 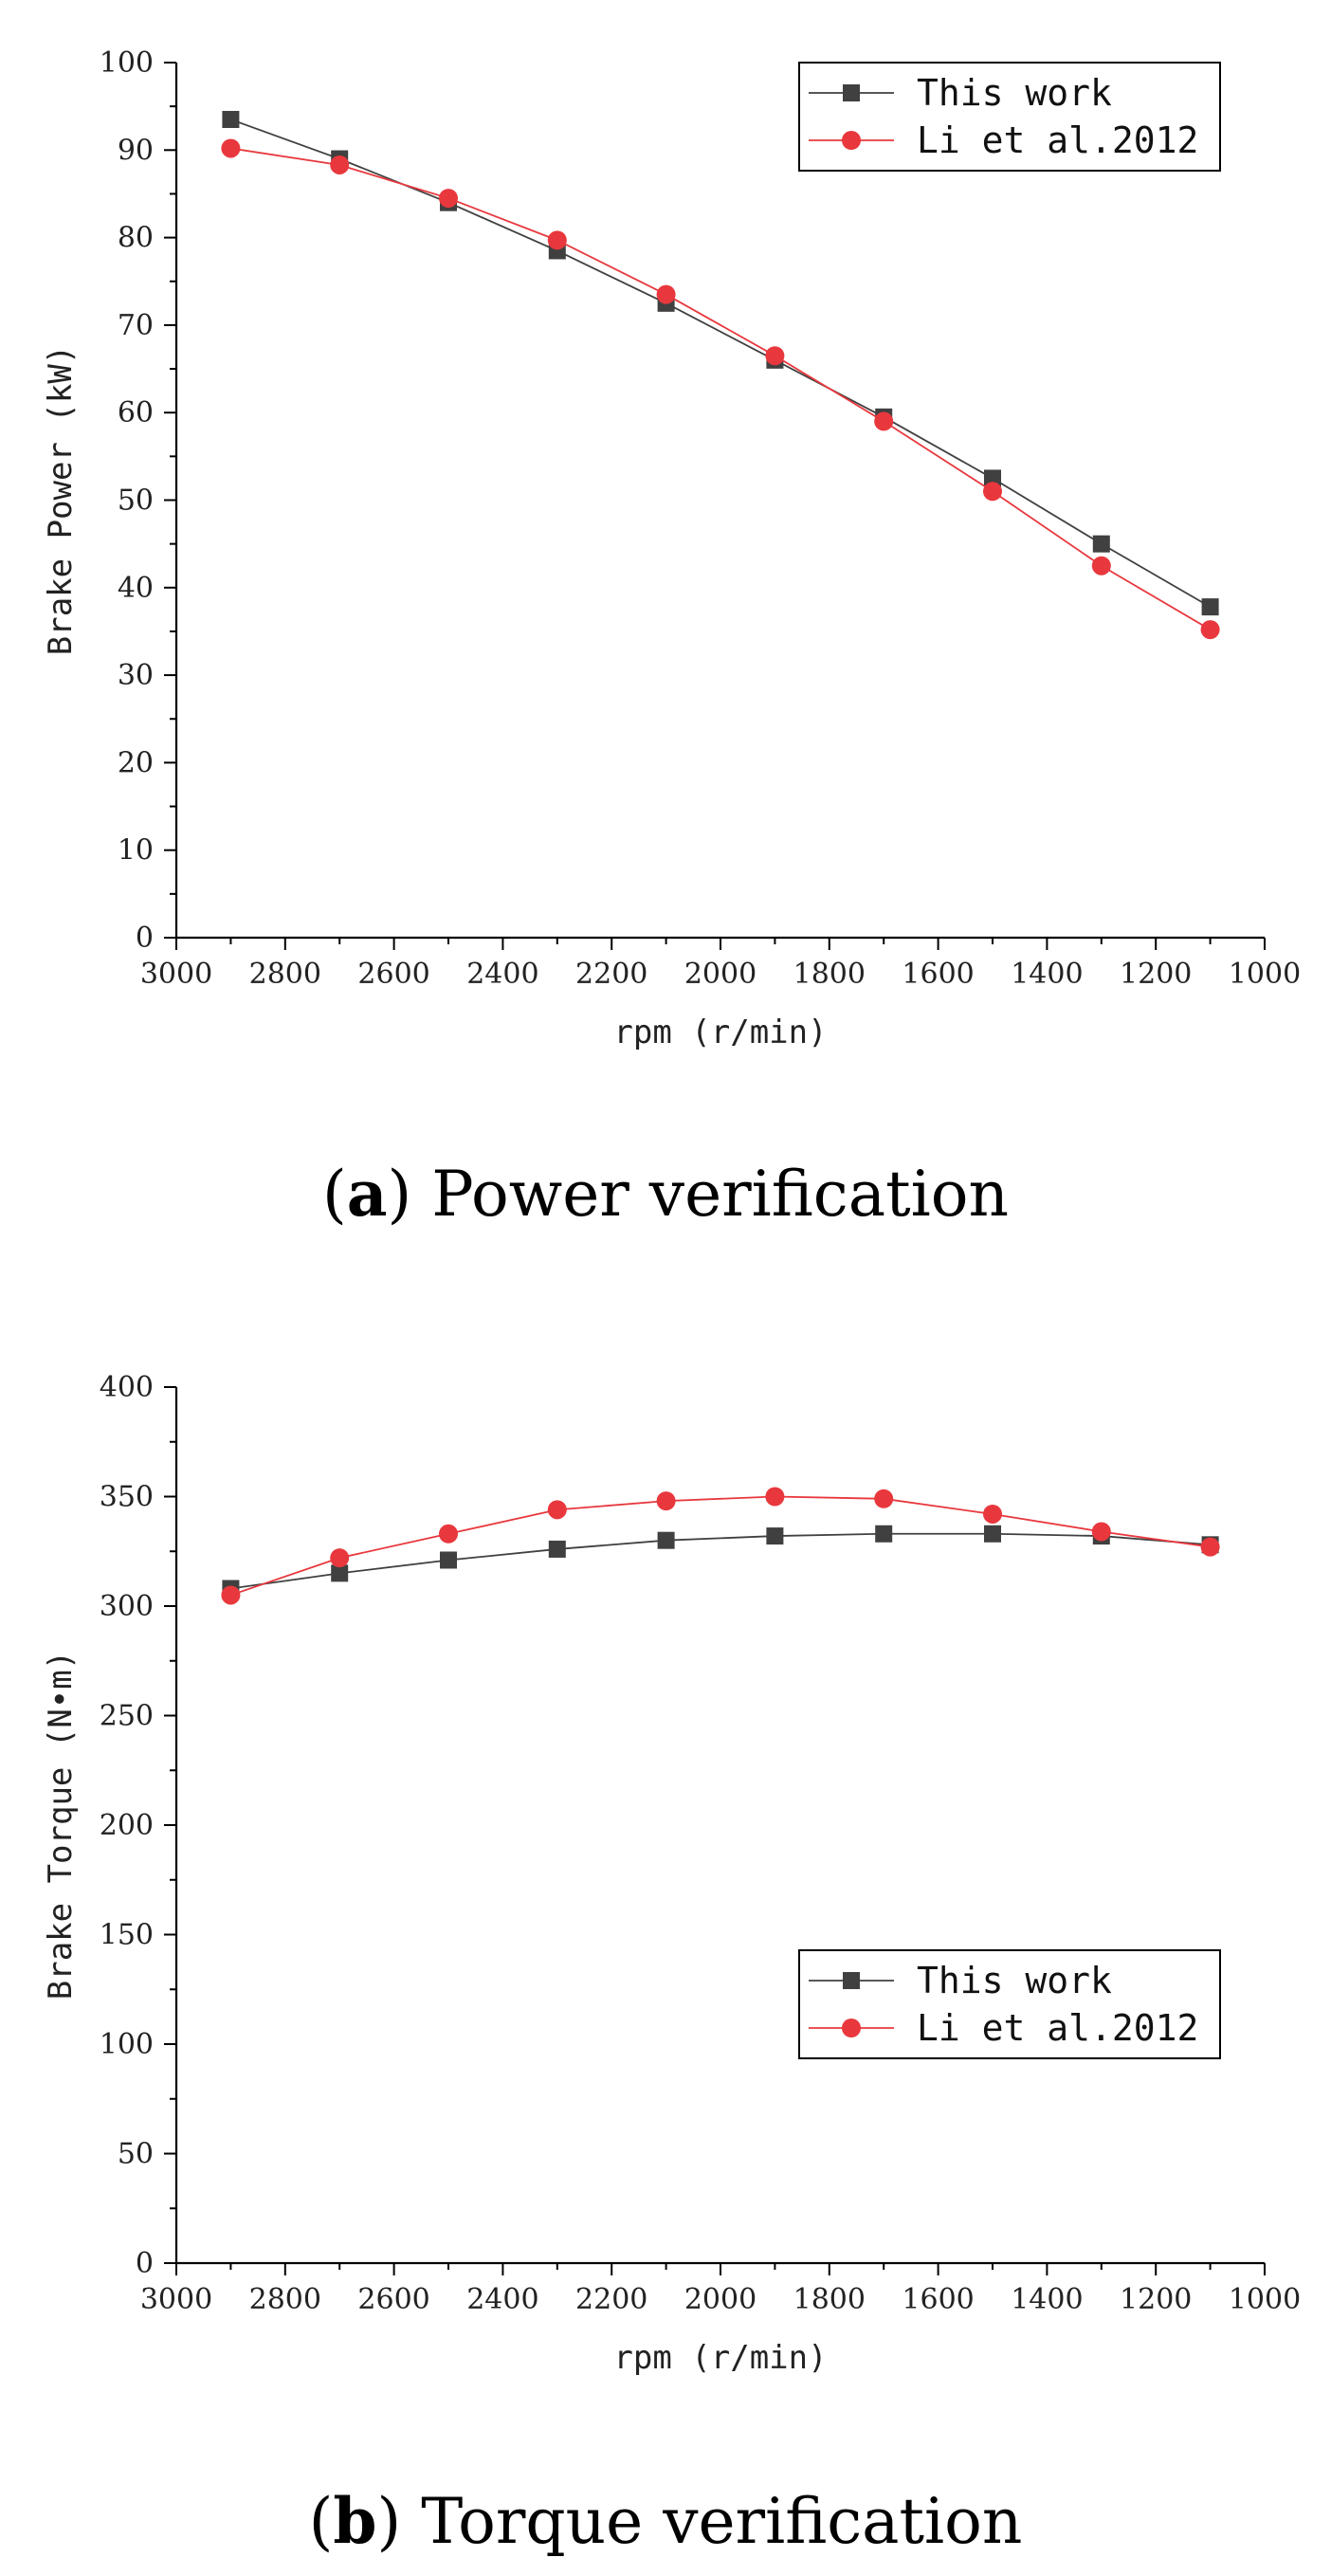 What do you see at coordinates (127, 1497) in the screenshot?
I see `y-tick-label: 350` at bounding box center [127, 1497].